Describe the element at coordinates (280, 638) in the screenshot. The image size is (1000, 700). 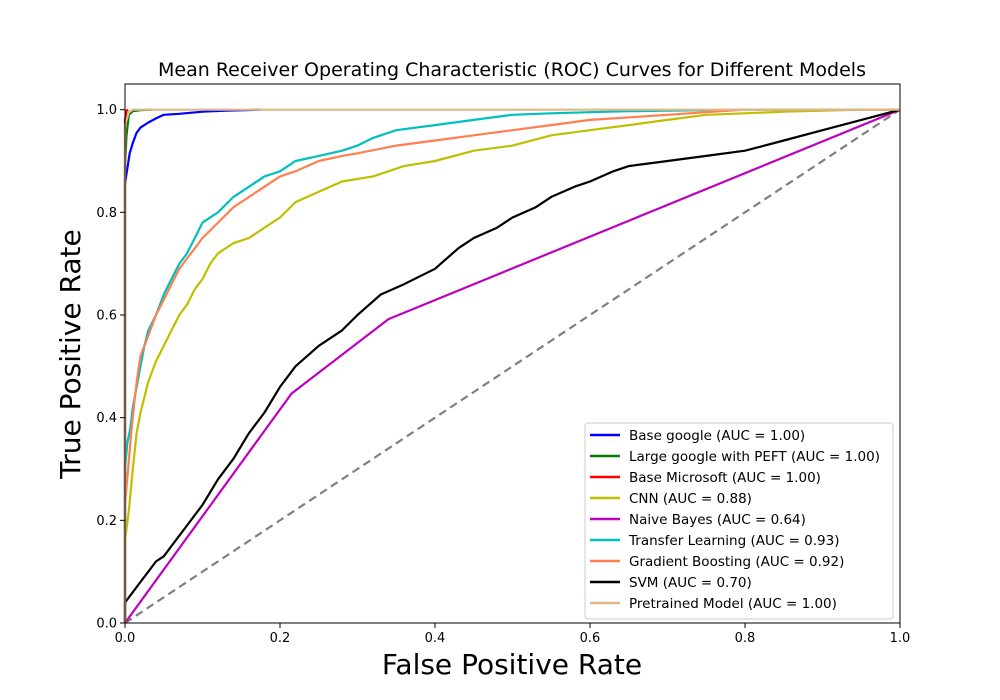
I see `x-tick-label: 0.2` at that location.